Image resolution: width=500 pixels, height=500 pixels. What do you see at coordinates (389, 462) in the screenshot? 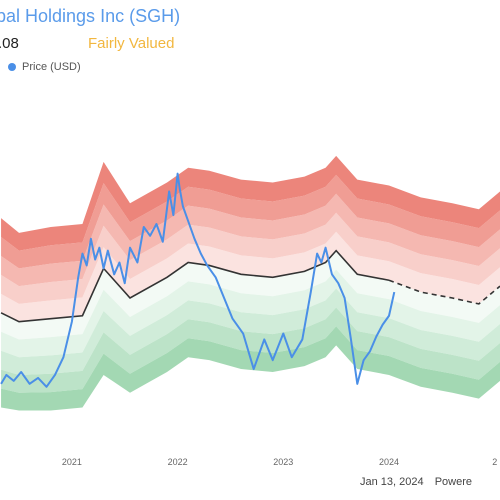
I see `x-tick-2024: 2024` at bounding box center [389, 462].